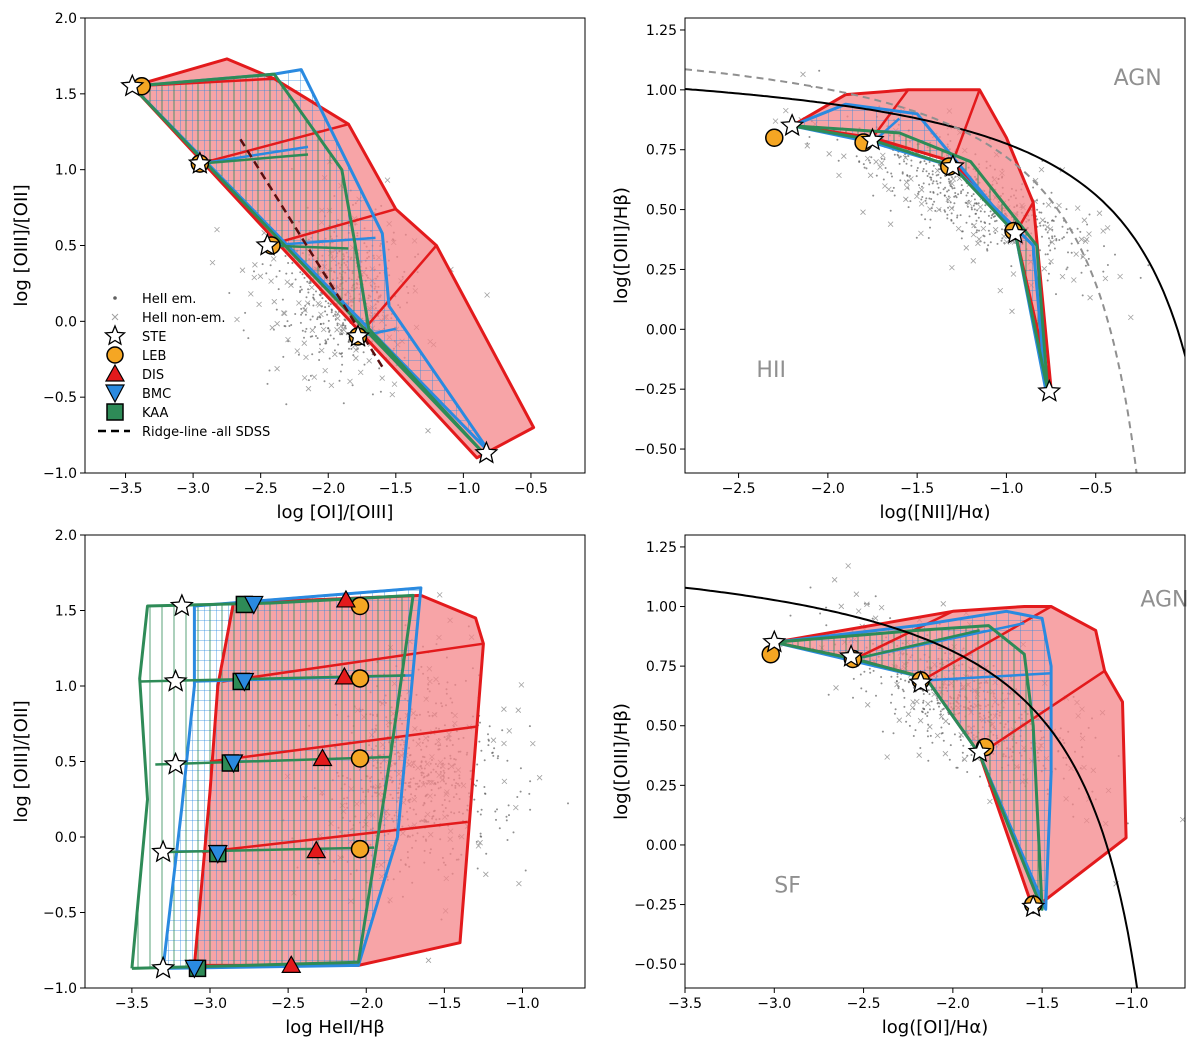 This screenshot has width=1200, height=1054. What do you see at coordinates (60, 474) in the screenshot?
I see `y-tick-label: −1.0` at bounding box center [60, 474].